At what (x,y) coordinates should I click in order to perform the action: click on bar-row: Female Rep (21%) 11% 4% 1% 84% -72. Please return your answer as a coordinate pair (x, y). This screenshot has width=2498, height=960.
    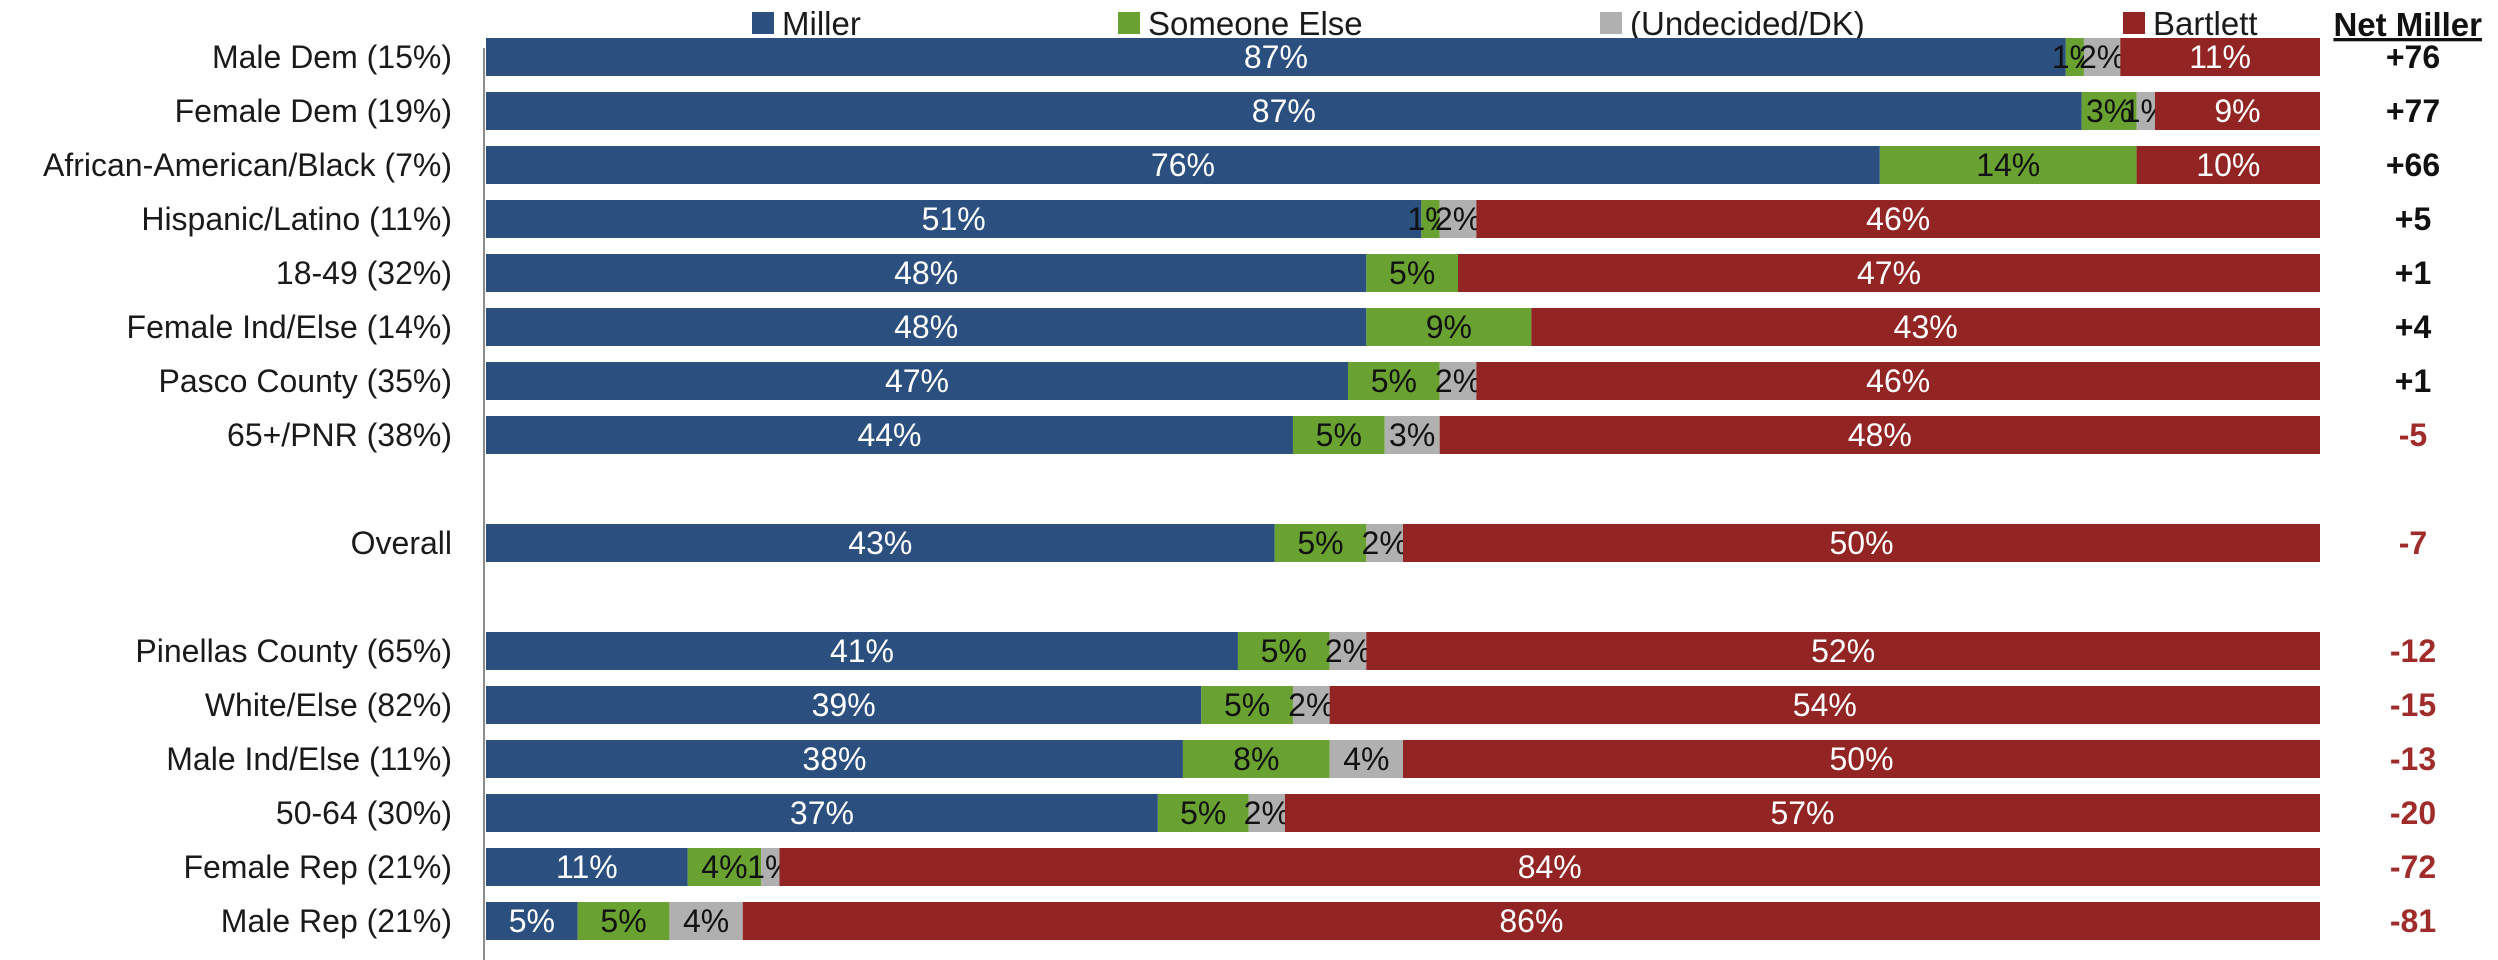
    Looking at the image, I should click on (1309, 867).